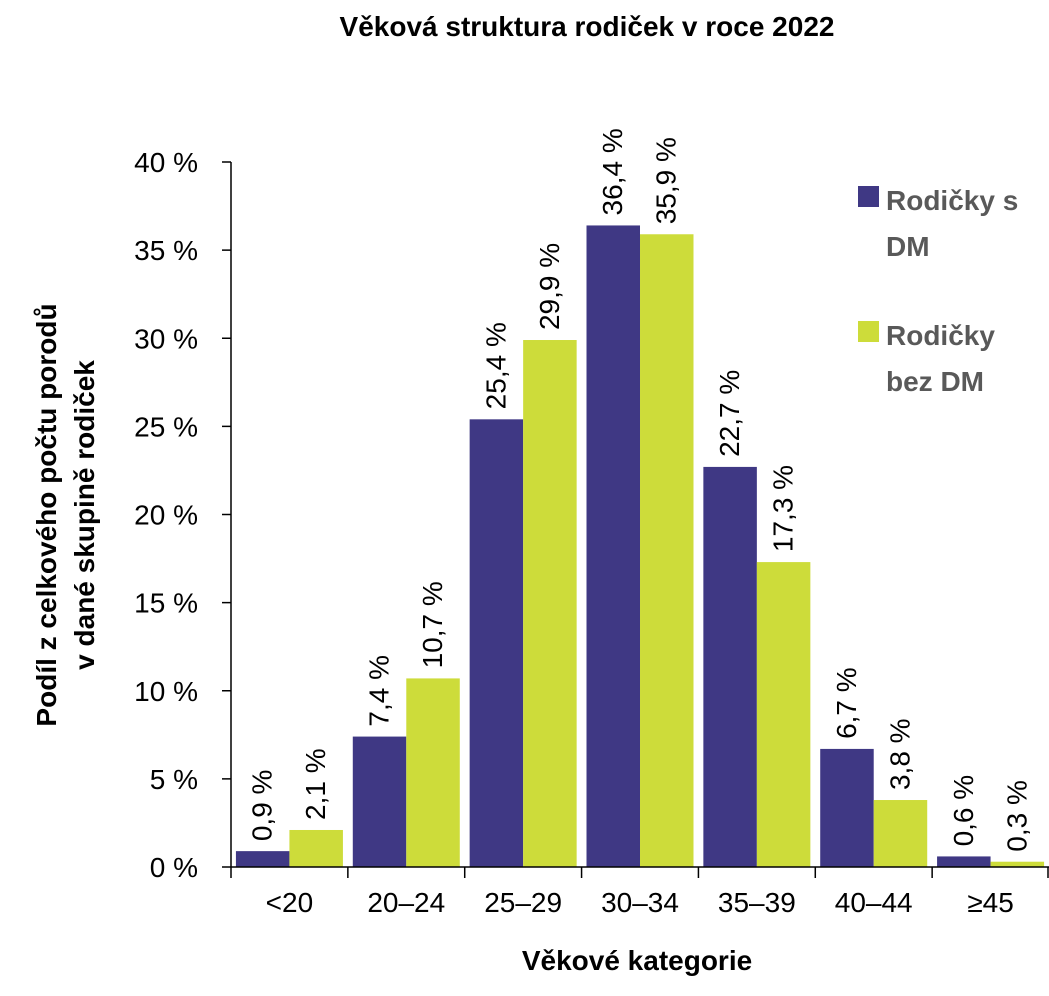 The width and height of the screenshot is (1049, 996). I want to click on data-label-s2-6: 0,3 %, so click(1016, 816).